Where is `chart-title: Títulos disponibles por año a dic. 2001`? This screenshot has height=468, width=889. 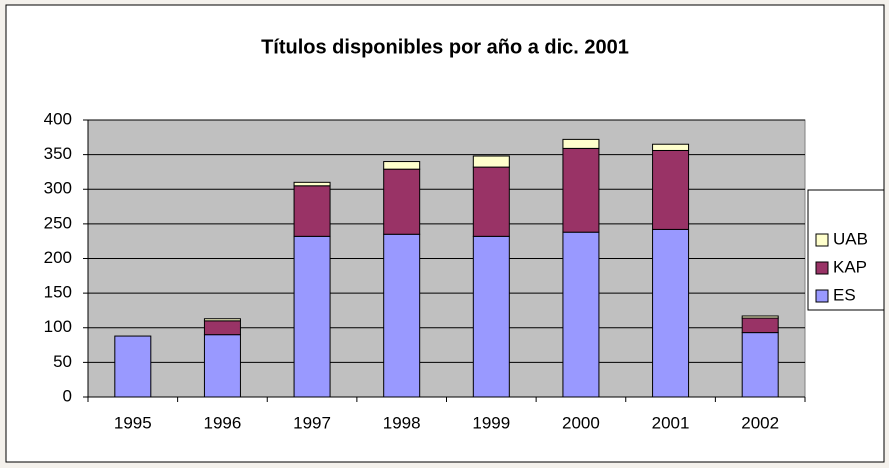
chart-title: Títulos disponibles por año a dic. 2001 is located at coordinates (445, 47).